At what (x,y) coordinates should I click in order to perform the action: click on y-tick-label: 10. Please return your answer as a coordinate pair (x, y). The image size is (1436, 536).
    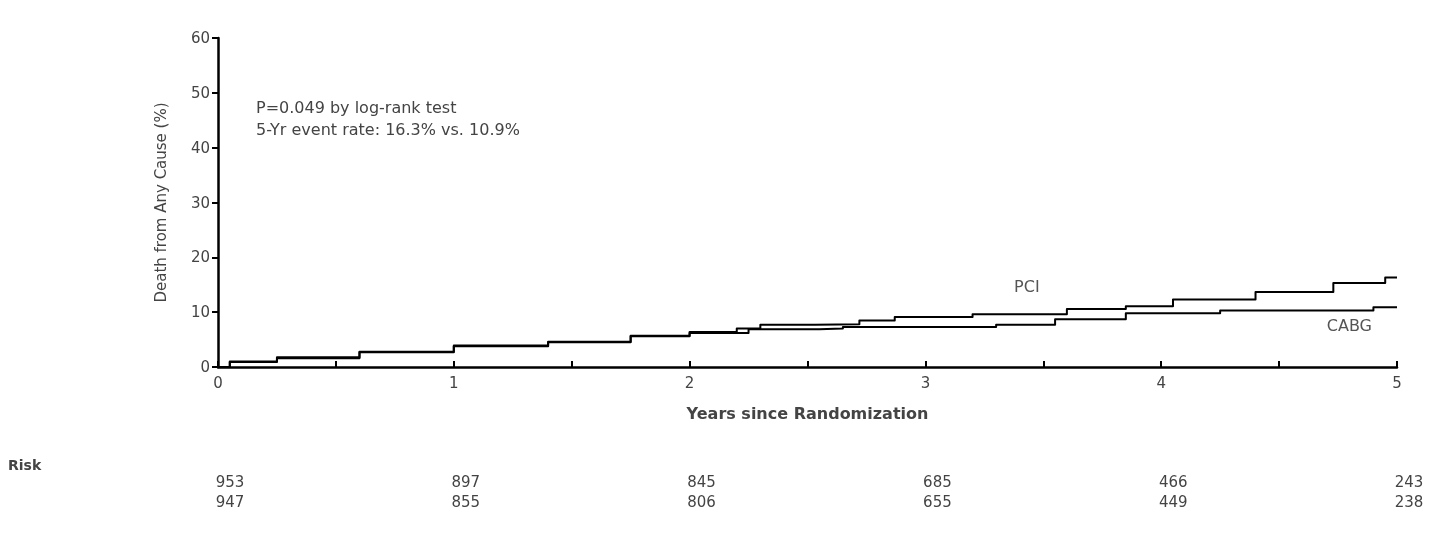
    Looking at the image, I should click on (200, 312).